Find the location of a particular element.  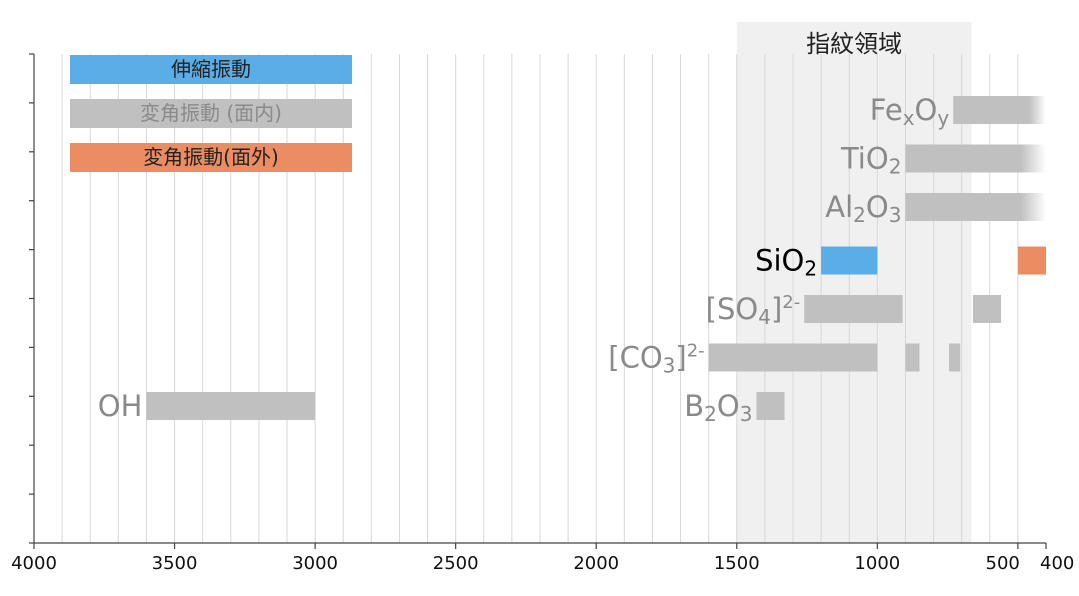

series-label: B2O3 is located at coordinates (718, 407).